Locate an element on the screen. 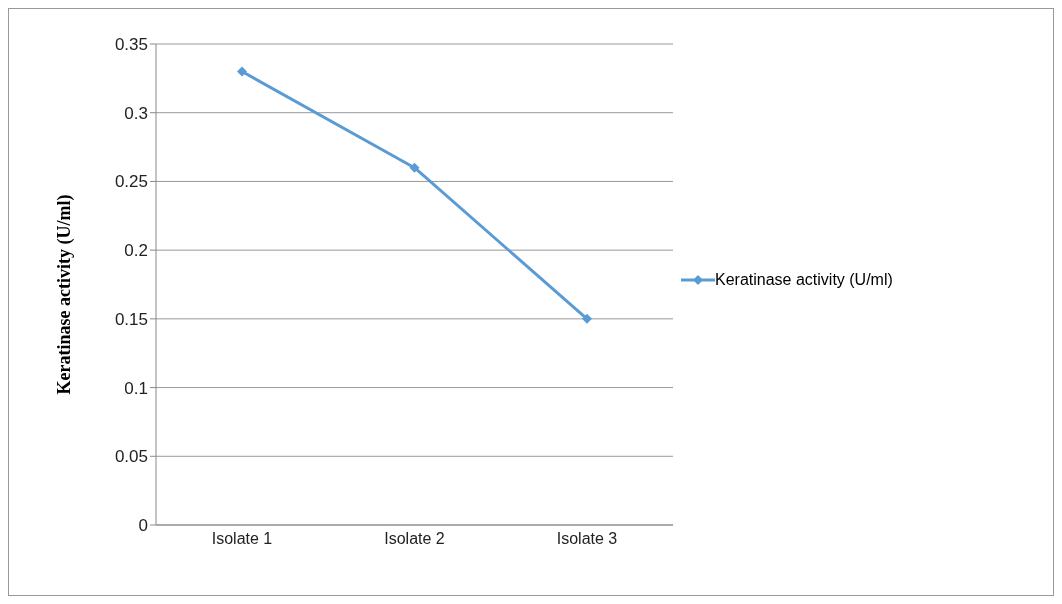  y-tick-label: 0.1 is located at coordinates (136, 388).